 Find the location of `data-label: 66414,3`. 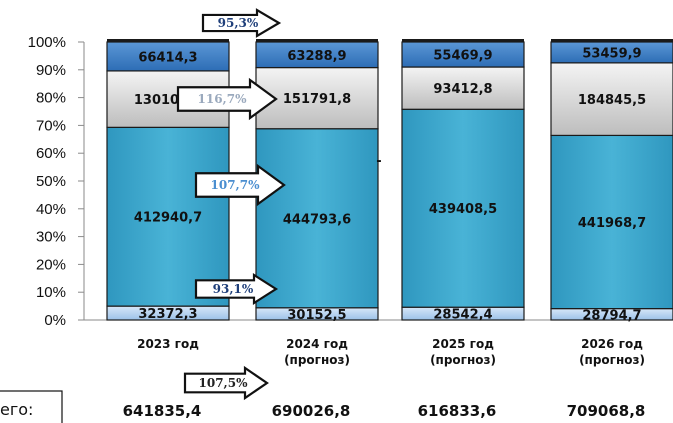

data-label: 66414,3 is located at coordinates (167, 57).